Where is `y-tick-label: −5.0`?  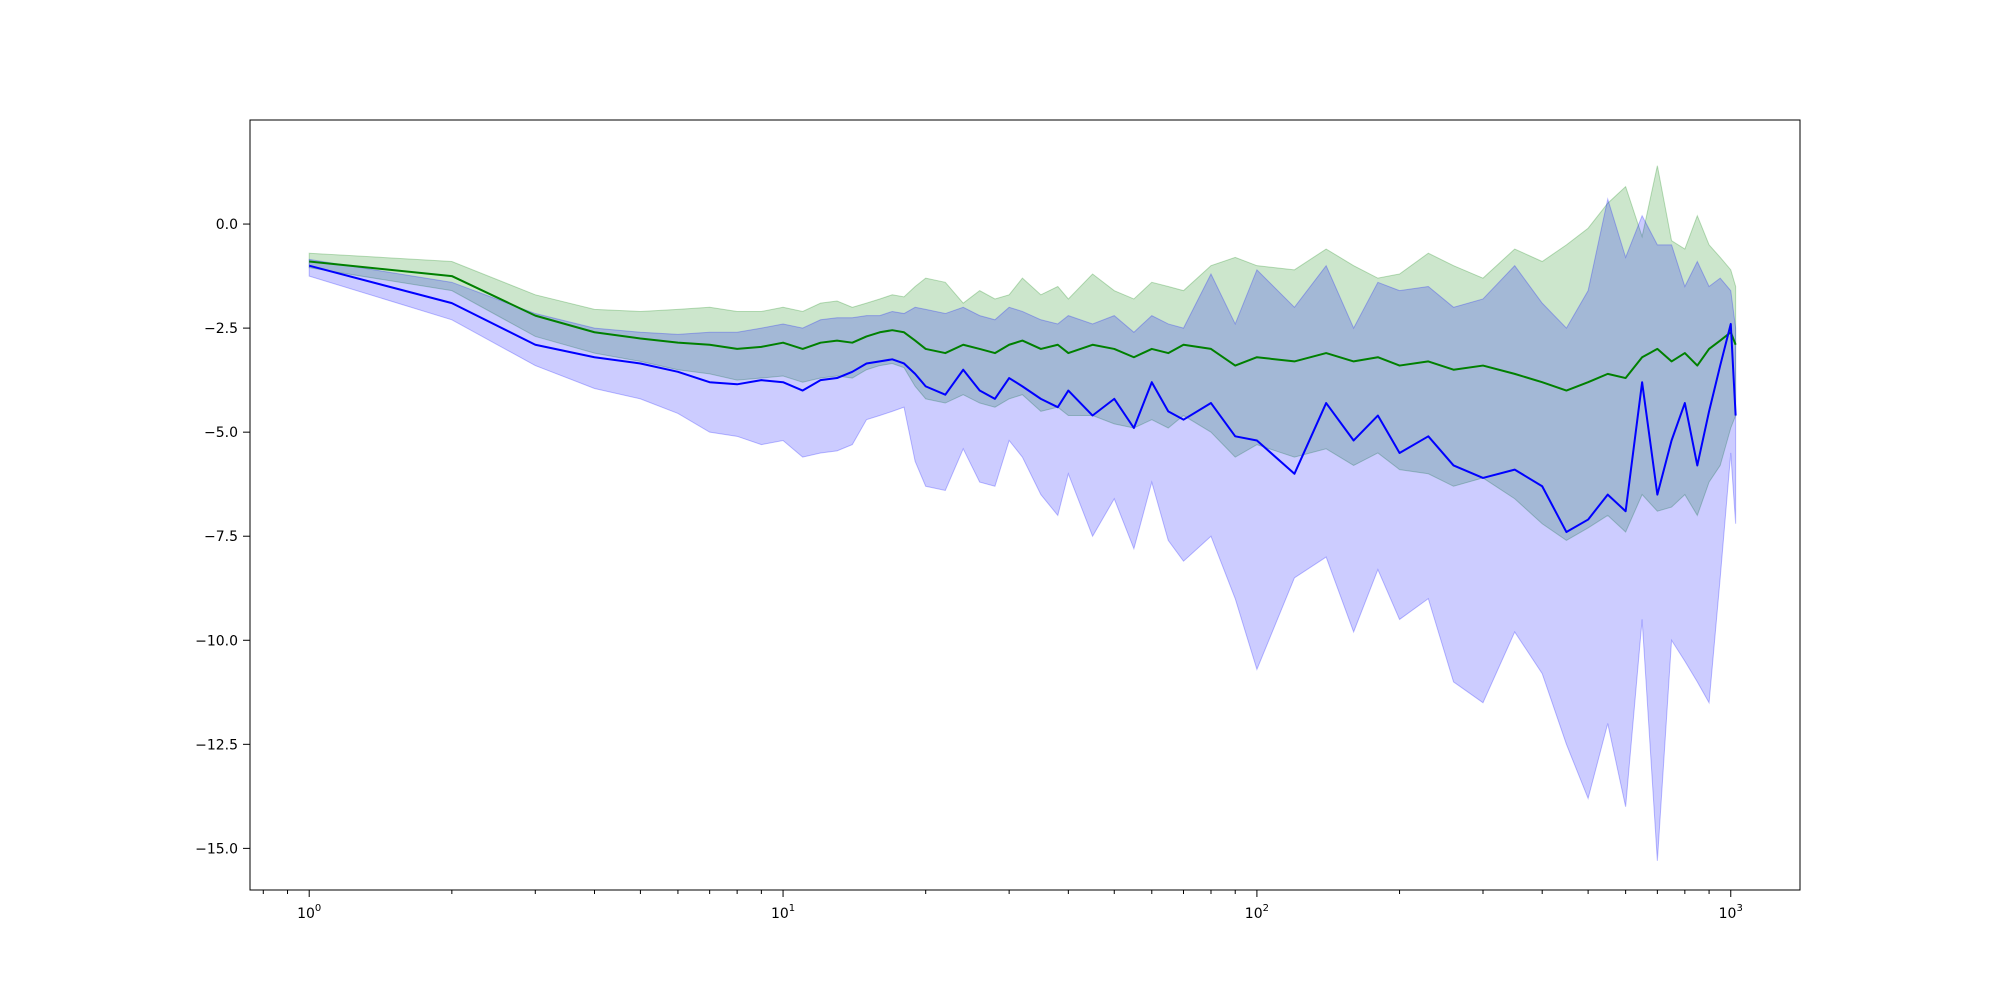 y-tick-label: −5.0 is located at coordinates (221, 433).